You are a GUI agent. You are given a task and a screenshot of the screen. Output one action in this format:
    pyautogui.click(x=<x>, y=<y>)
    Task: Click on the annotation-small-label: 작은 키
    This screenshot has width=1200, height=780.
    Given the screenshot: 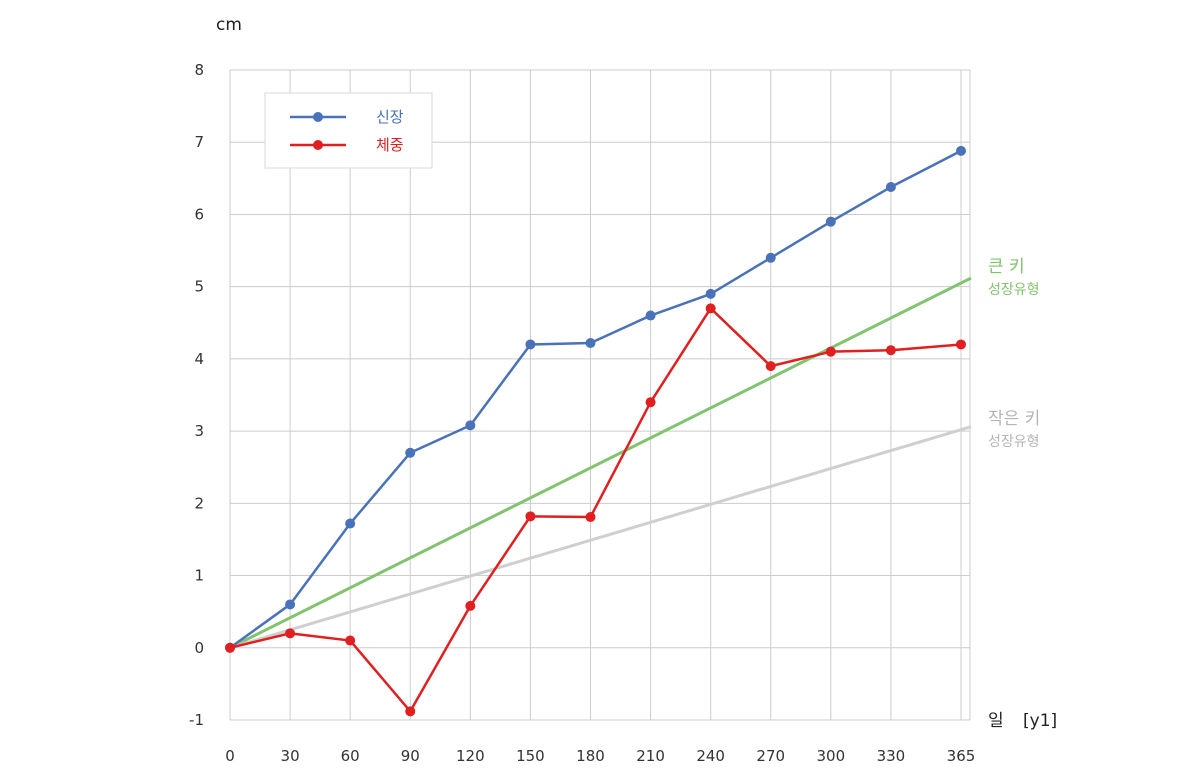 What is the action you would take?
    pyautogui.click(x=1014, y=419)
    